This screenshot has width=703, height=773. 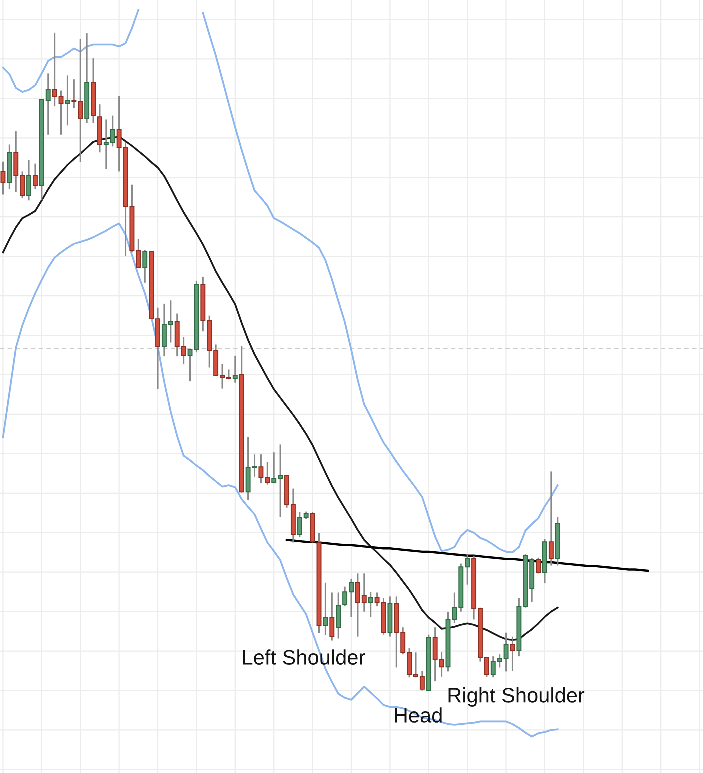 What do you see at coordinates (304, 657) in the screenshot?
I see `annotation: Left Shoulder` at bounding box center [304, 657].